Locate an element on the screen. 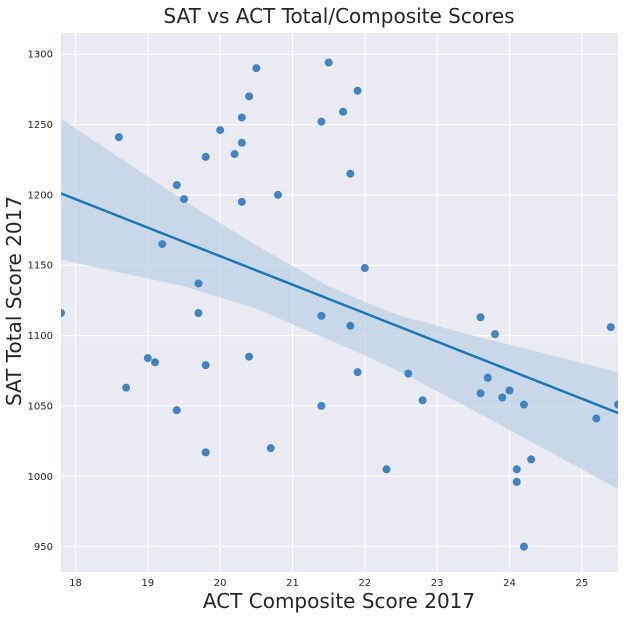  y-tick-label: 1050 is located at coordinates (40, 406).